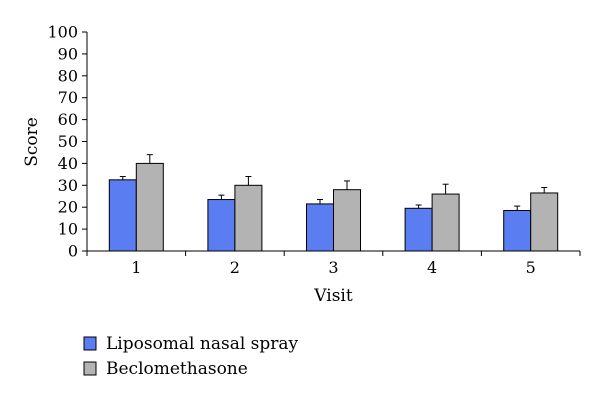  I want to click on x-tick-label: 5, so click(531, 267).